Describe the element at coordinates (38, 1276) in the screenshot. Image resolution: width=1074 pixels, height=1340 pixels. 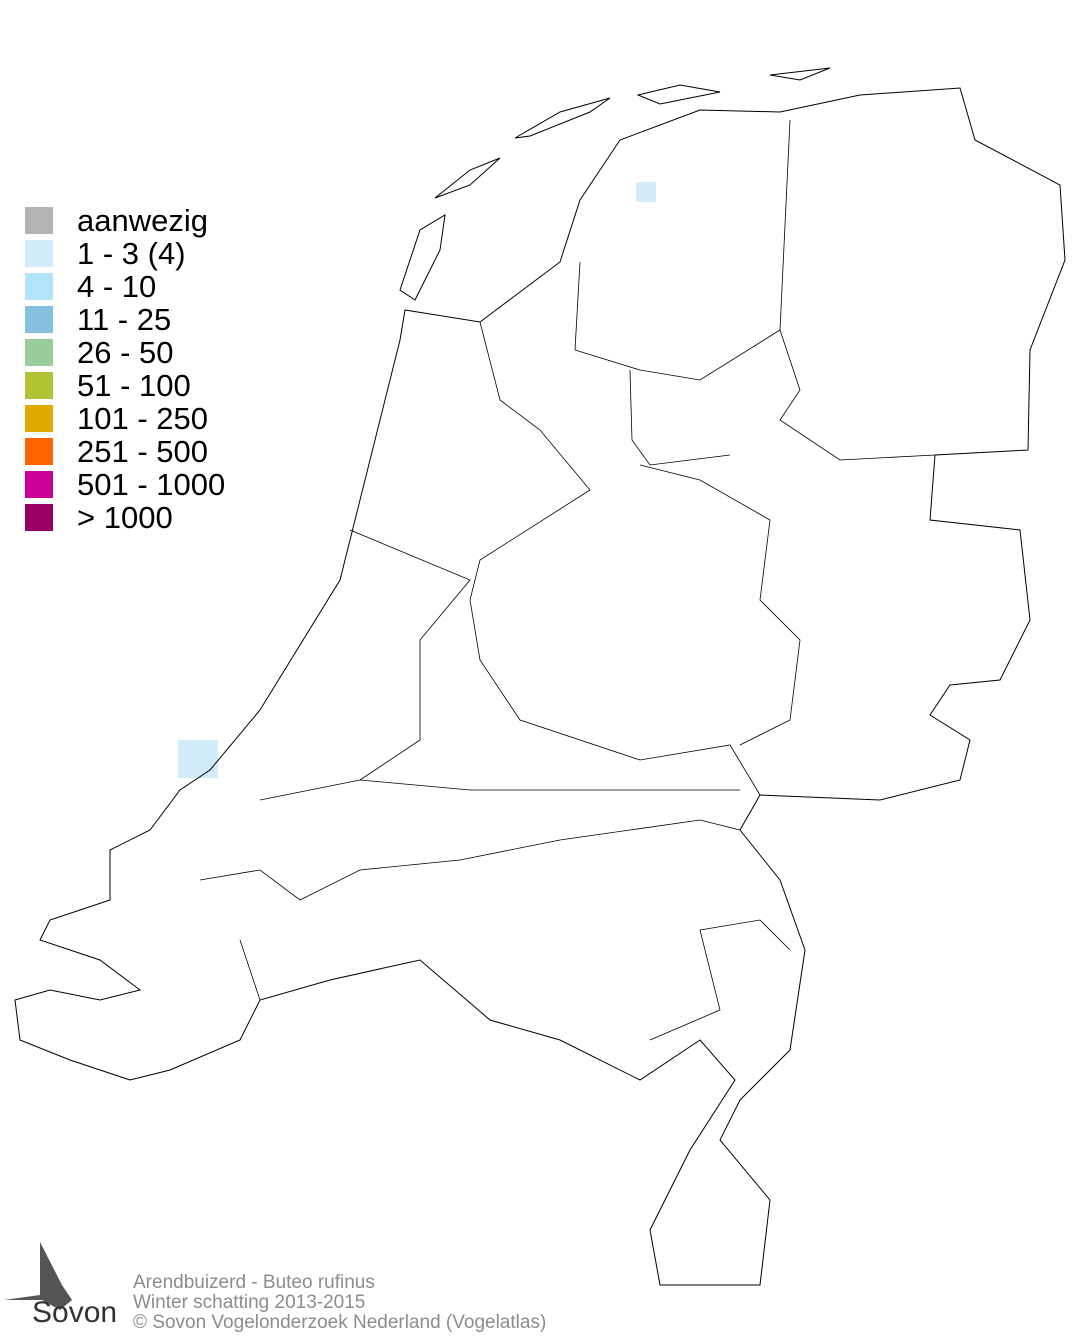
I see `swallow-icon` at that location.